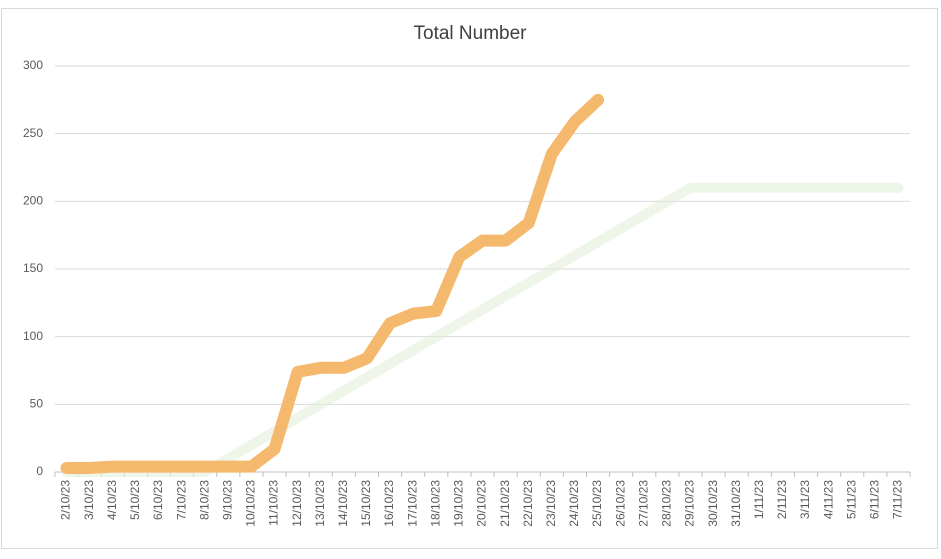  I want to click on x-tick-label: 6/11/23, so click(875, 499).